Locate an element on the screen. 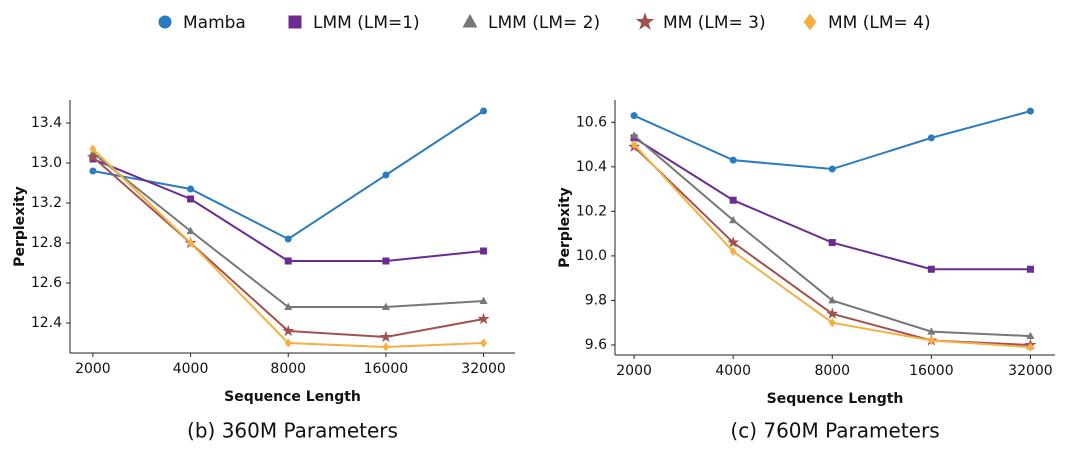 The width and height of the screenshot is (1080, 452). y-tick-label: 13.2 is located at coordinates (46, 203).